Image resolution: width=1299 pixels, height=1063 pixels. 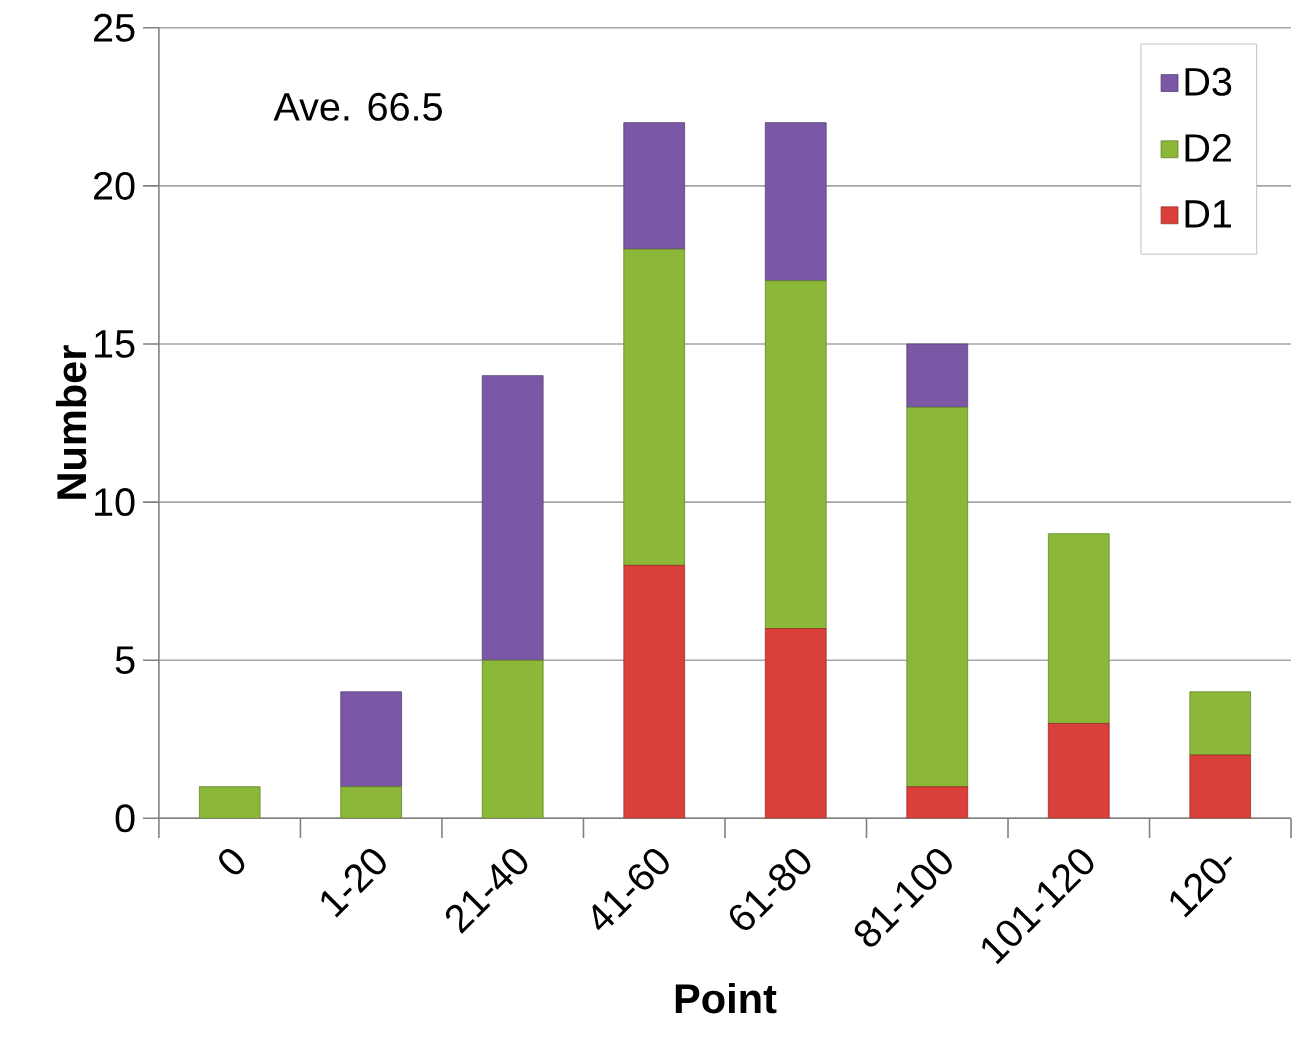 What do you see at coordinates (71, 422) in the screenshot?
I see `y-axis-title: Number` at bounding box center [71, 422].